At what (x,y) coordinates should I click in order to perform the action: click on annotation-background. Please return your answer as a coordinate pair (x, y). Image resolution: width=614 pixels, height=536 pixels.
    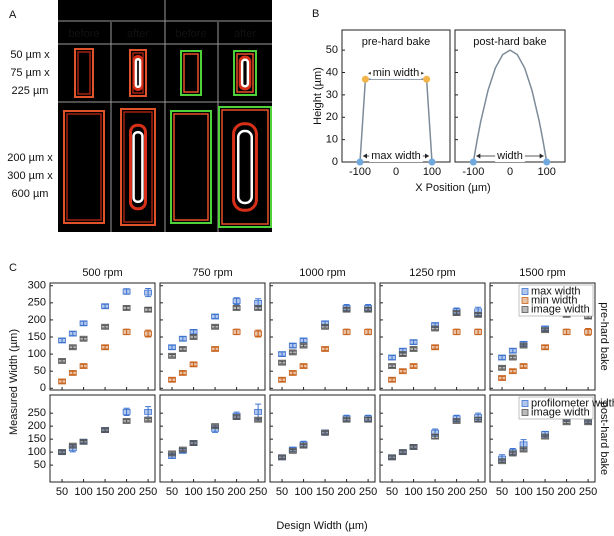
    Looking at the image, I should click on (396, 73).